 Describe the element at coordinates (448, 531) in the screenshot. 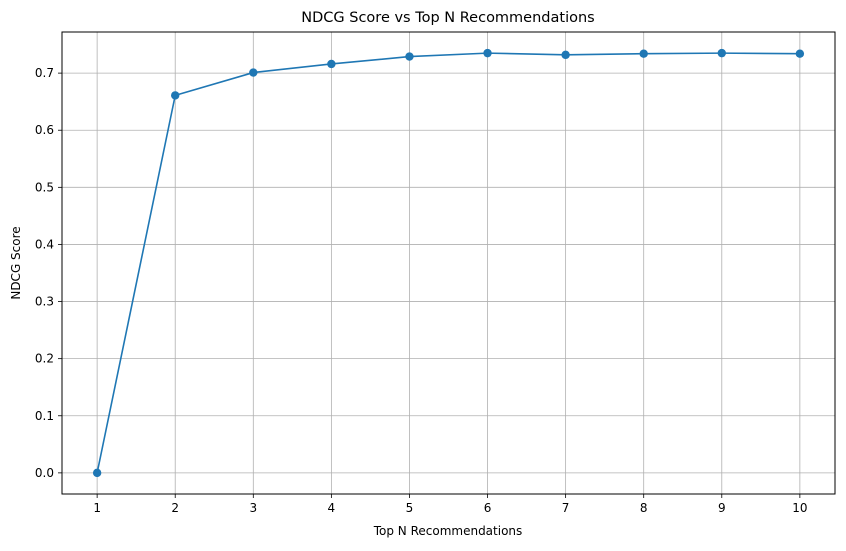

I see `x-axis-label: Top N Recommendations` at that location.